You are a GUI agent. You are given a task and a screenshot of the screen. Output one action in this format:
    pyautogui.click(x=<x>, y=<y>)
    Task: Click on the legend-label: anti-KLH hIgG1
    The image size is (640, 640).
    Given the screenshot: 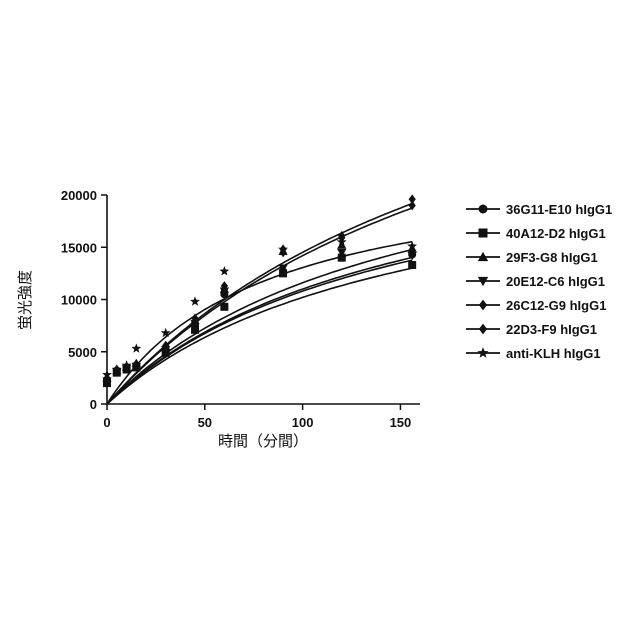 What is the action you would take?
    pyautogui.click(x=553, y=353)
    